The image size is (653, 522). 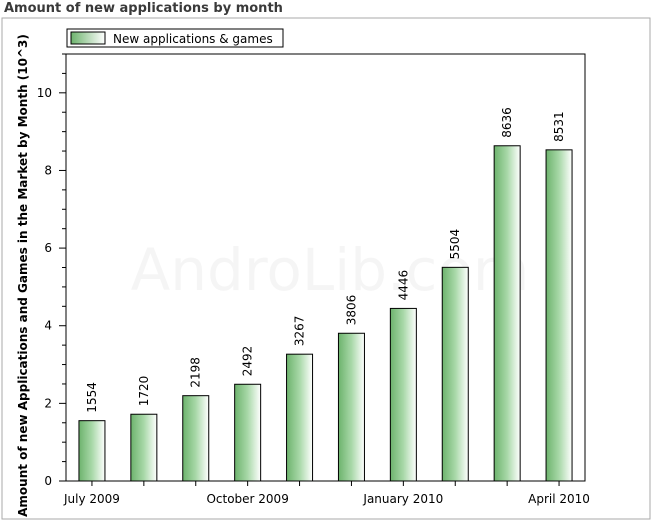 What do you see at coordinates (300, 331) in the screenshot?
I see `data-label: 3267` at bounding box center [300, 331].